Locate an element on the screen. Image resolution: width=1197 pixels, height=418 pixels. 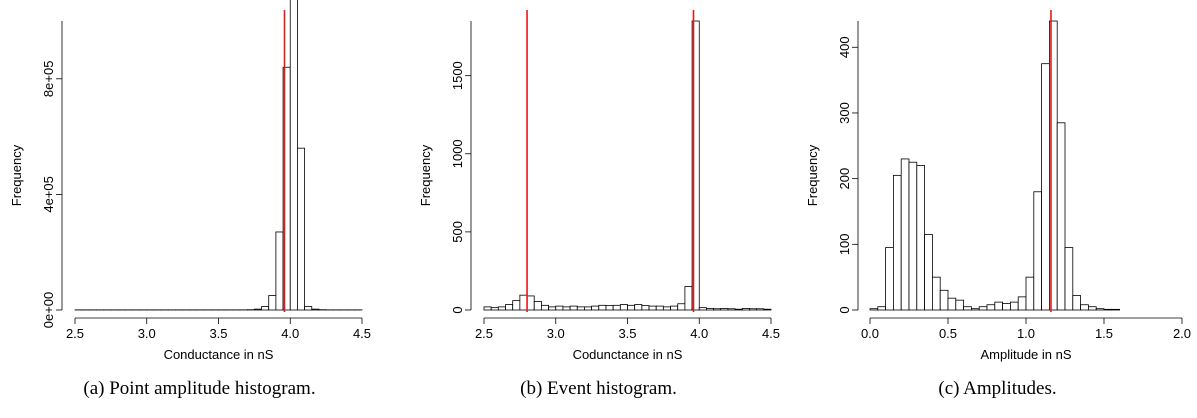
y-tick-label: 500 is located at coordinates (457, 232).